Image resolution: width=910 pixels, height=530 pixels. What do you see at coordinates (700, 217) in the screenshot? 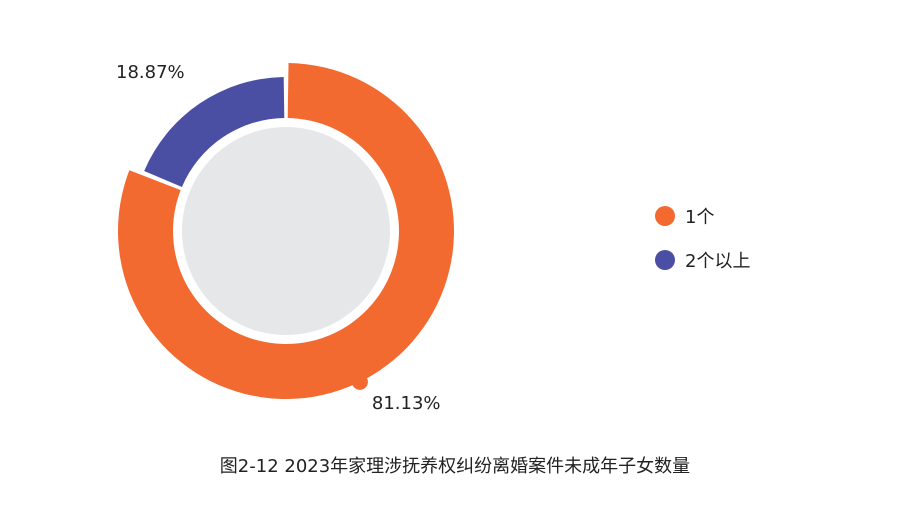
I see `legend-label-1: 1个` at bounding box center [700, 217].